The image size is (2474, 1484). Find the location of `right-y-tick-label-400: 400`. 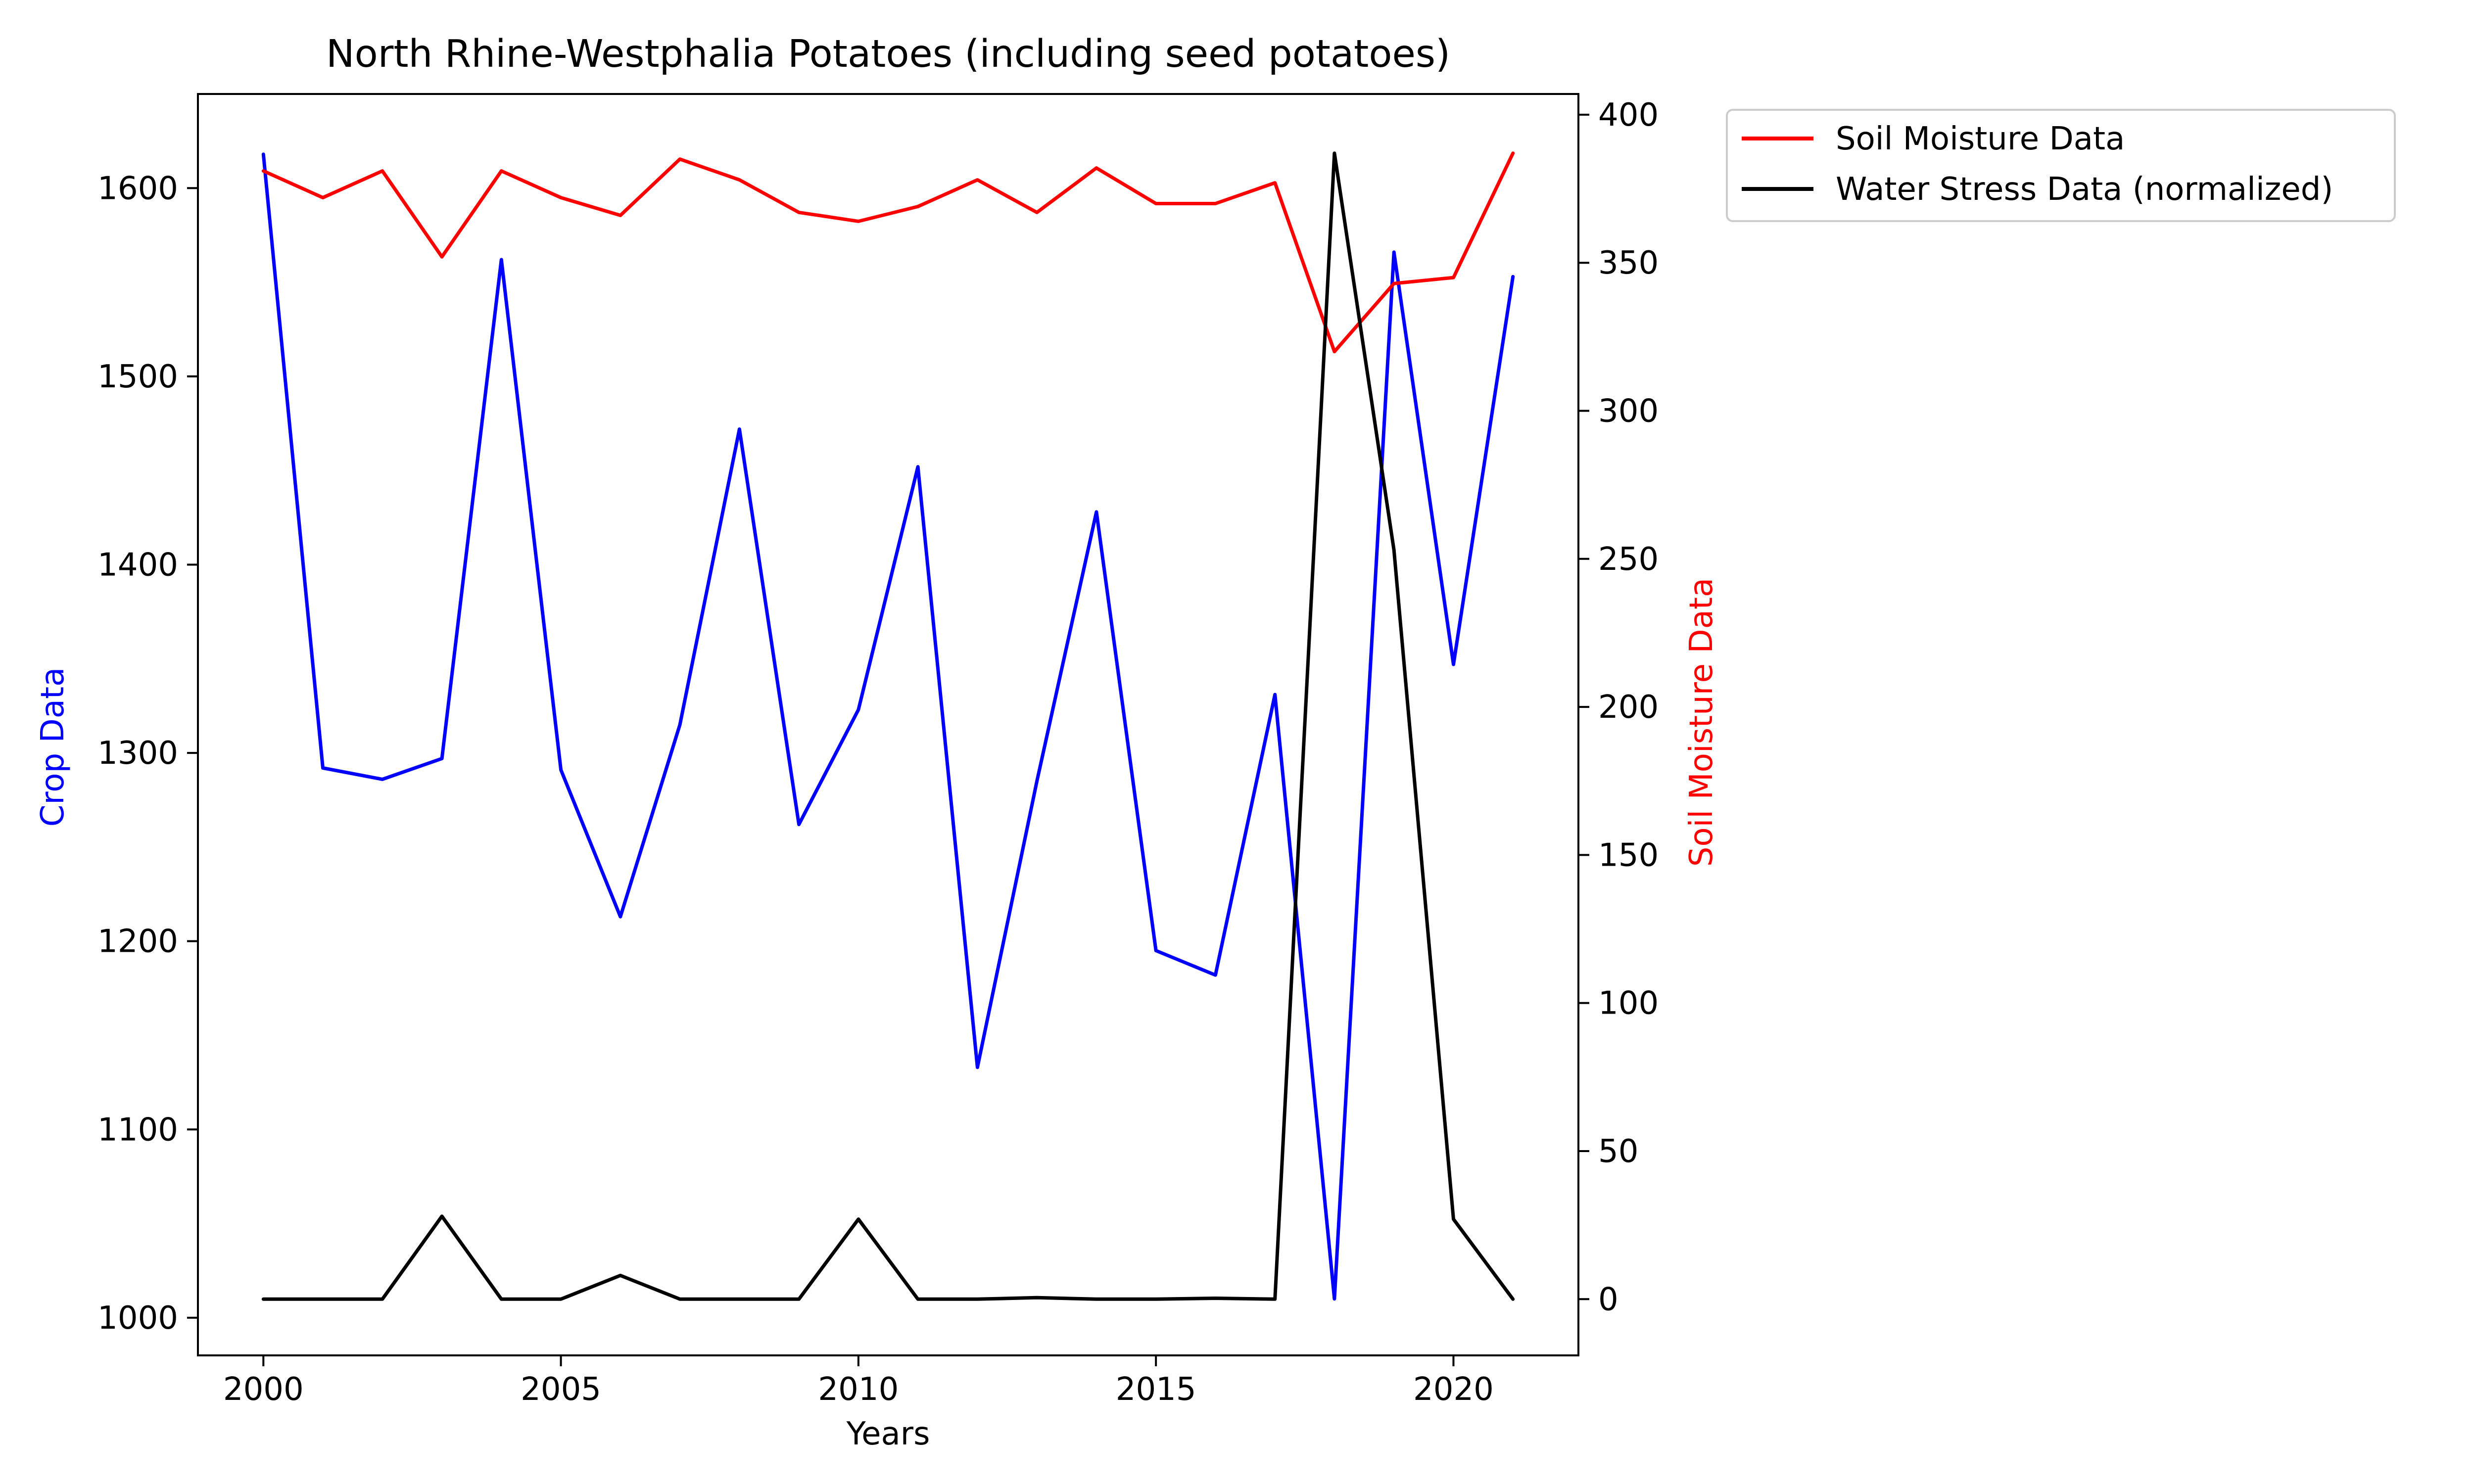

right-y-tick-label-400: 400 is located at coordinates (1629, 115).